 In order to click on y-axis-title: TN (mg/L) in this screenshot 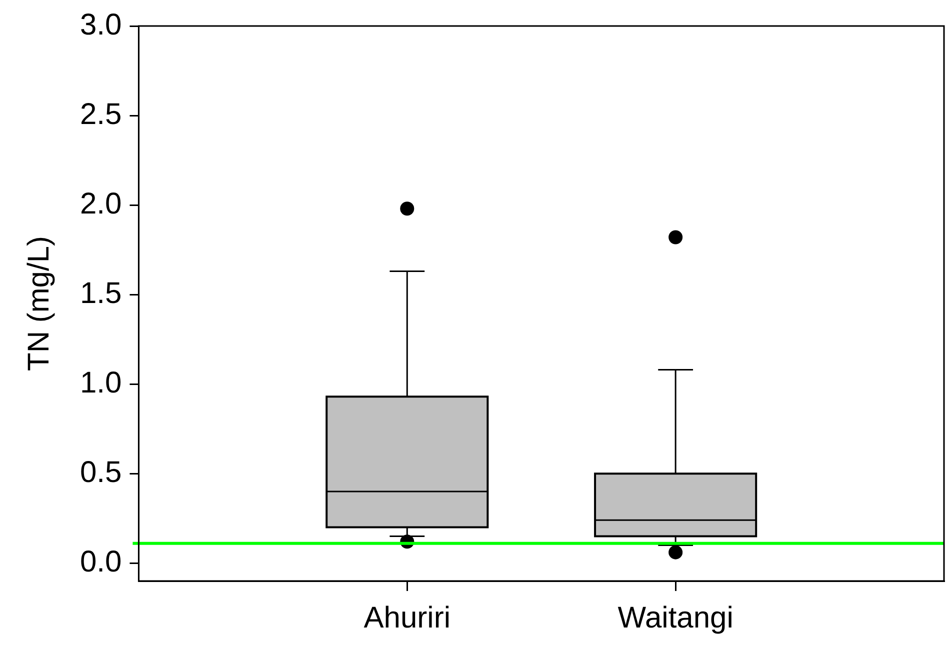, I will do `click(39, 303)`.